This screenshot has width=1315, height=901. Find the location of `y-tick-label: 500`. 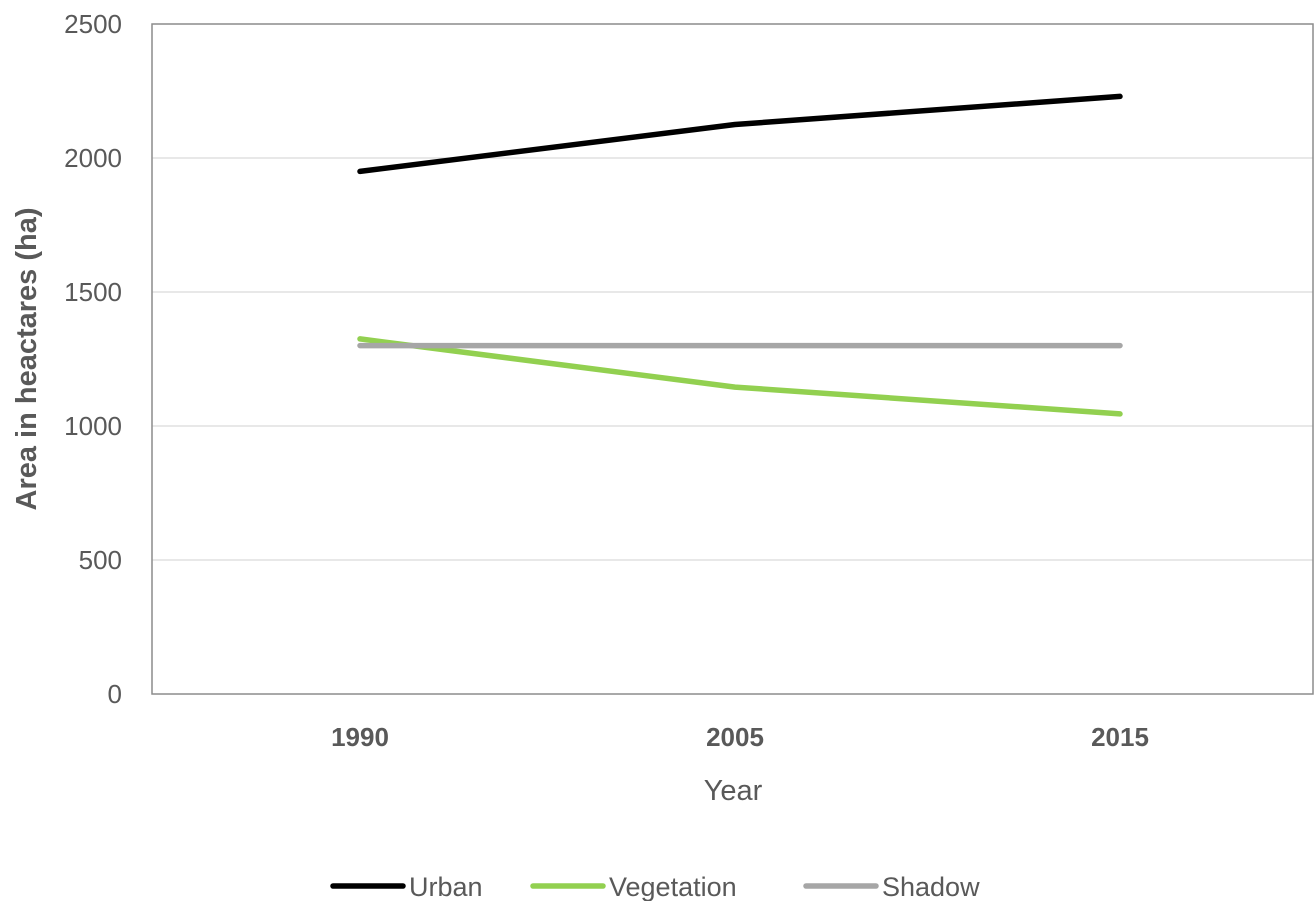

y-tick-label: 500 is located at coordinates (100, 560).